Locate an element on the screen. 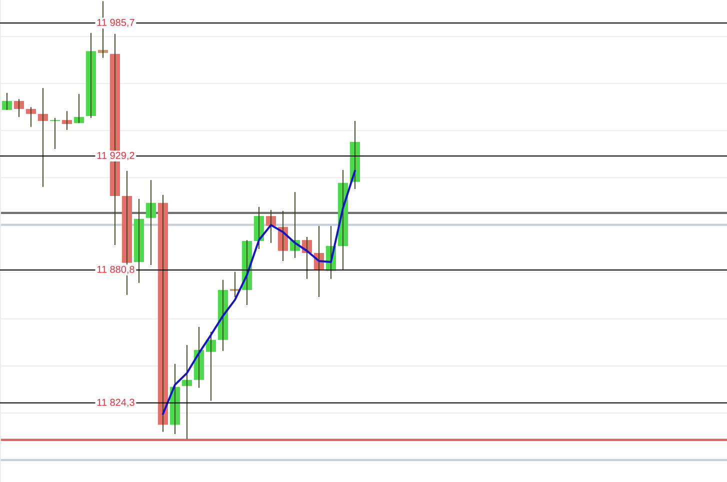 Image resolution: width=727 pixels, height=482 pixels. y-tick-label: 11 929,2 is located at coordinates (115, 156).